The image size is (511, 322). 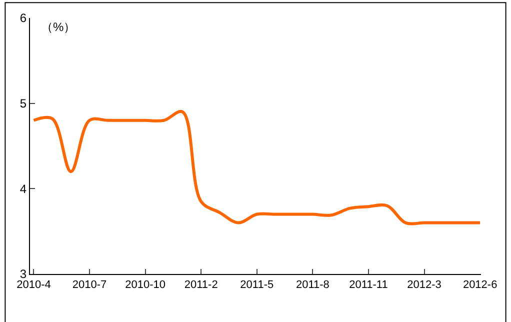 What do you see at coordinates (23, 274) in the screenshot?
I see `y-tick-label: 3` at bounding box center [23, 274].